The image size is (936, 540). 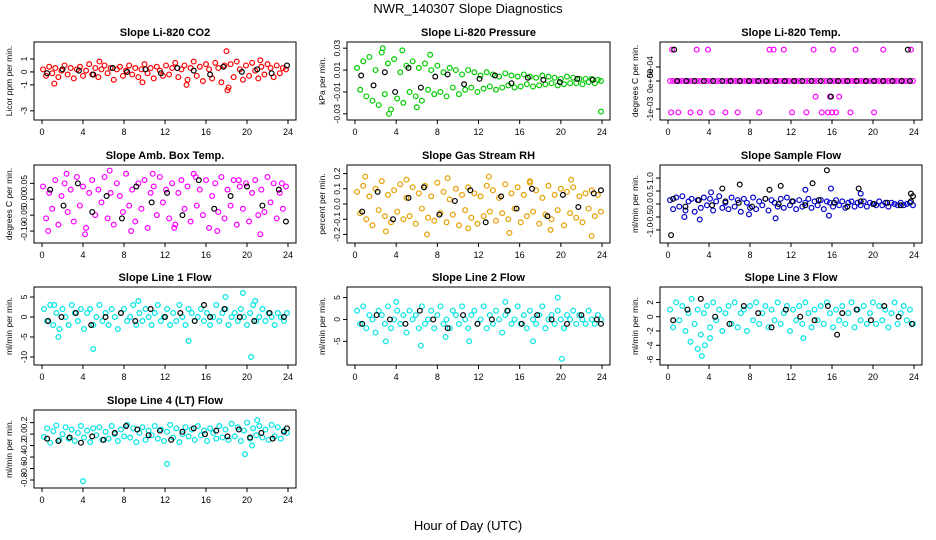 What do you see at coordinates (24, 296) in the screenshot?
I see `y-tick-label: 5` at bounding box center [24, 296].